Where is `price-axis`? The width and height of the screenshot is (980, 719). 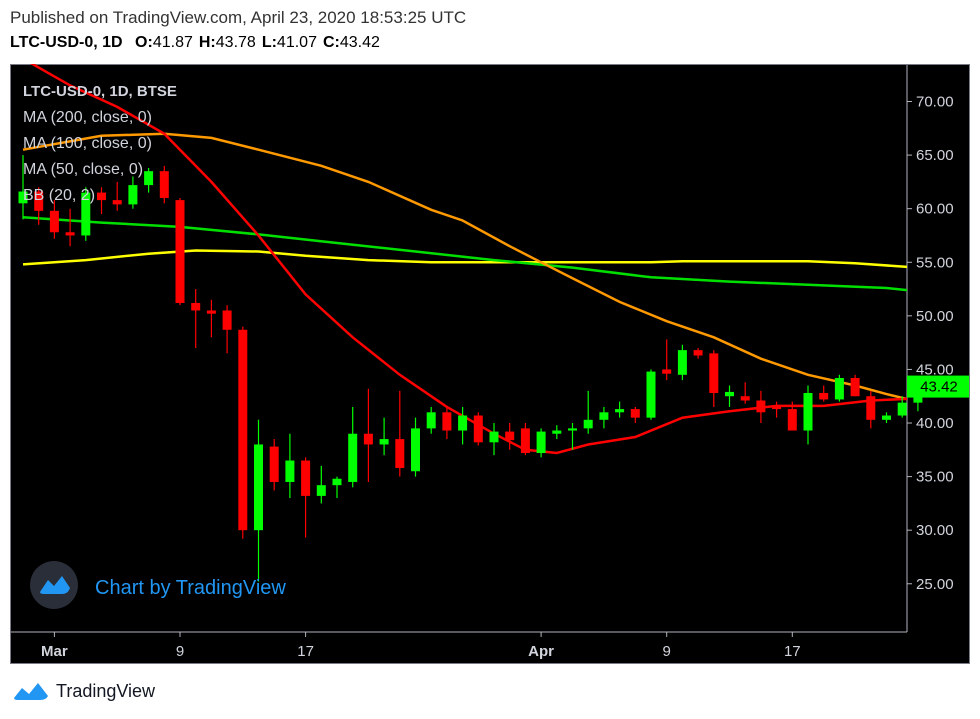
price-axis is located at coordinates (938, 348).